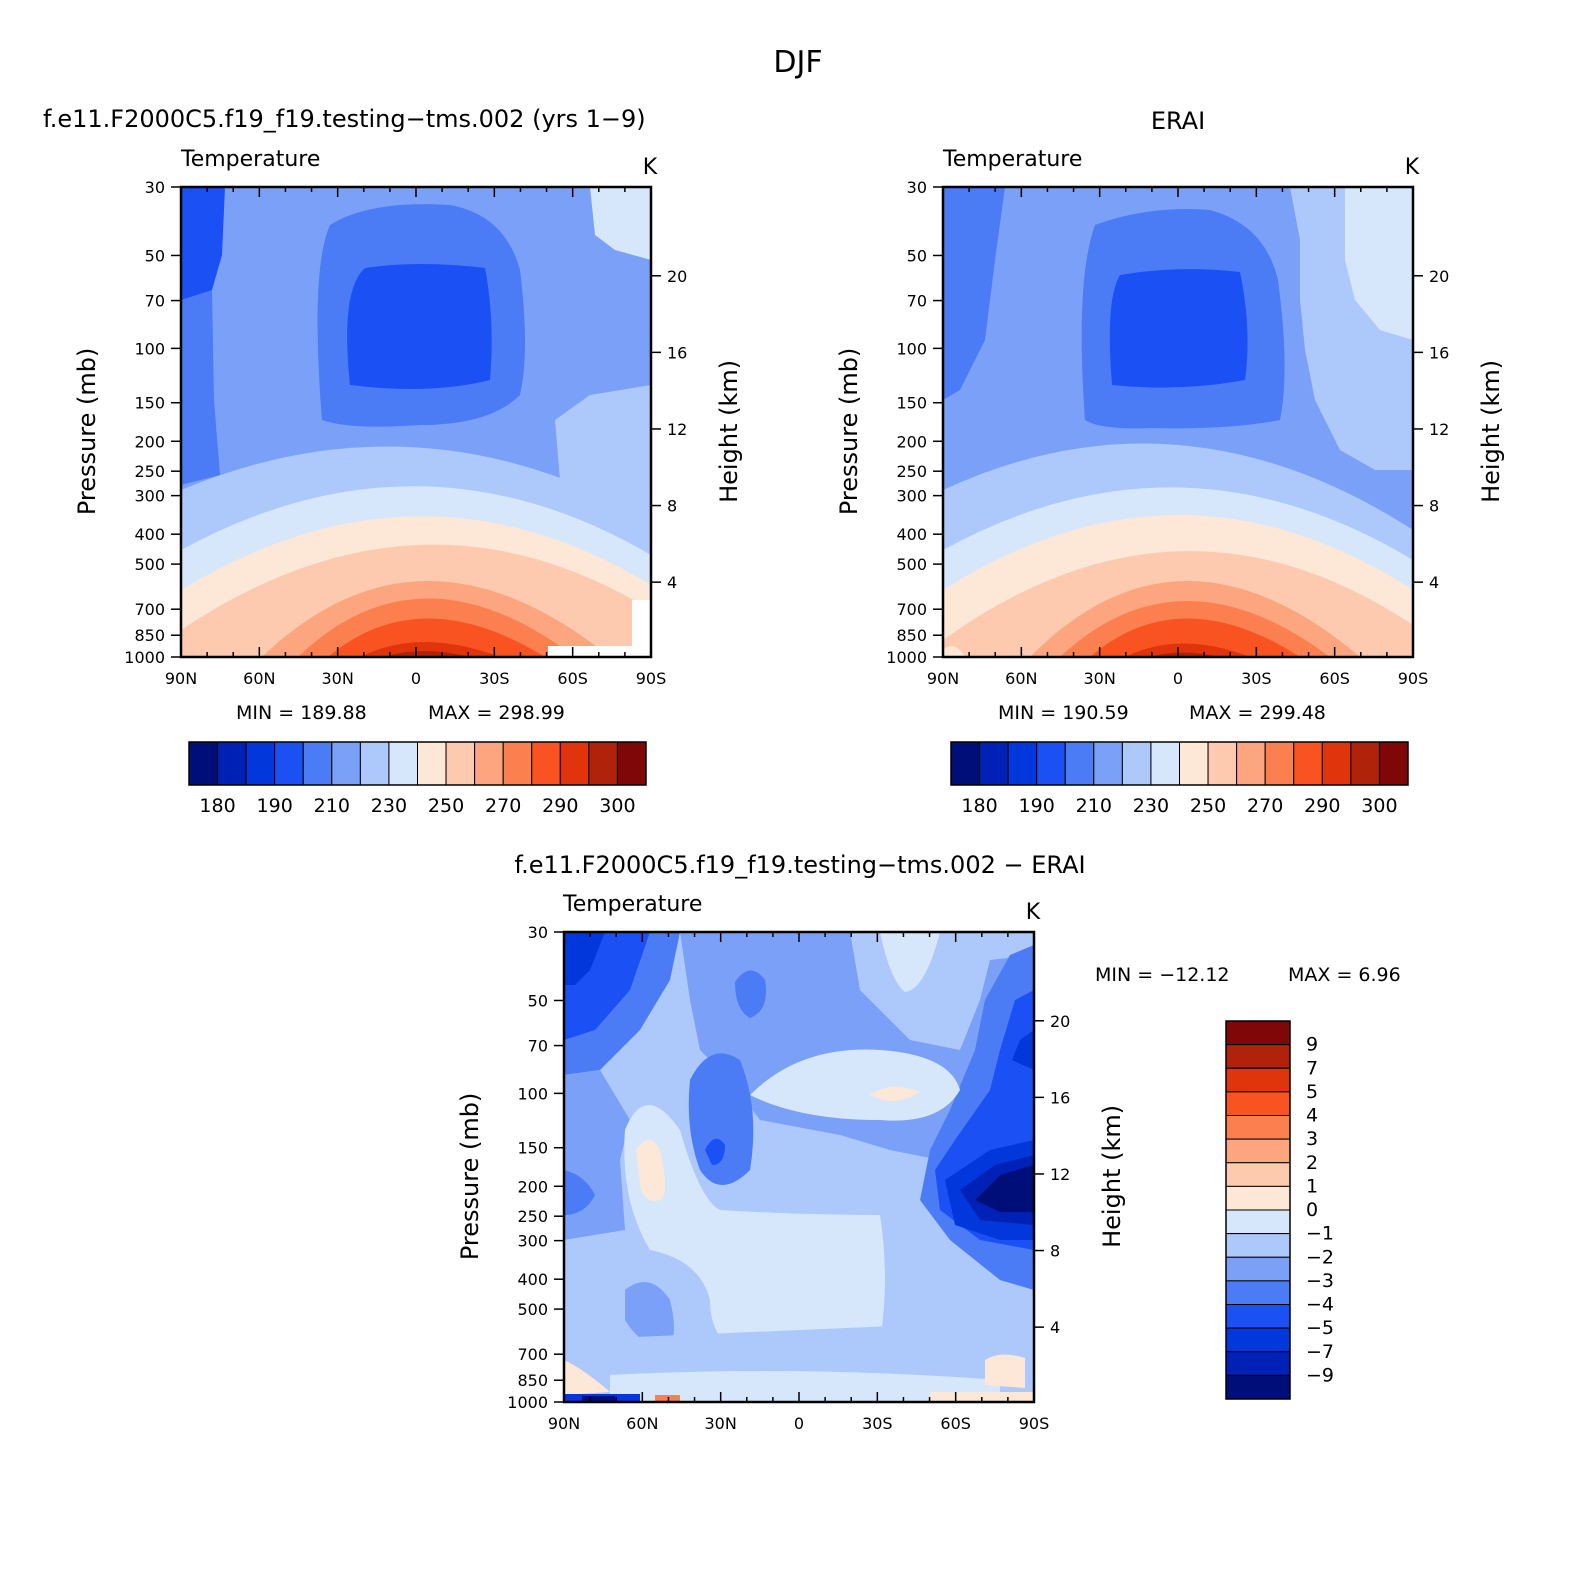 This screenshot has width=1591, height=1592. What do you see at coordinates (1178, 678) in the screenshot?
I see `x-tick-label: 0` at bounding box center [1178, 678].